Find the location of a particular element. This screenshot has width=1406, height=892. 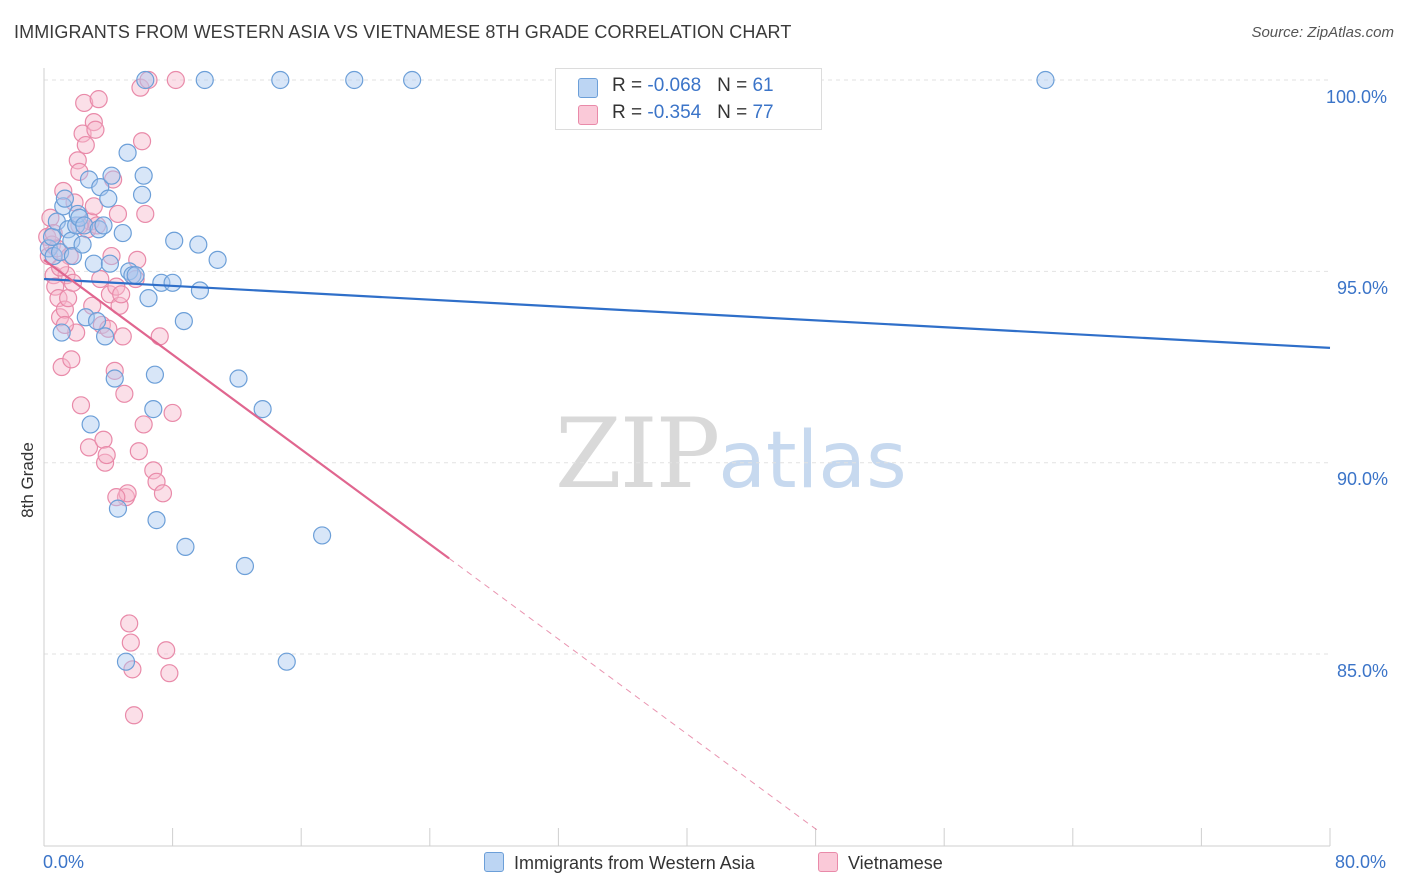

trend-line-vietnamese-extrapolated is located at coordinates (633, 694).